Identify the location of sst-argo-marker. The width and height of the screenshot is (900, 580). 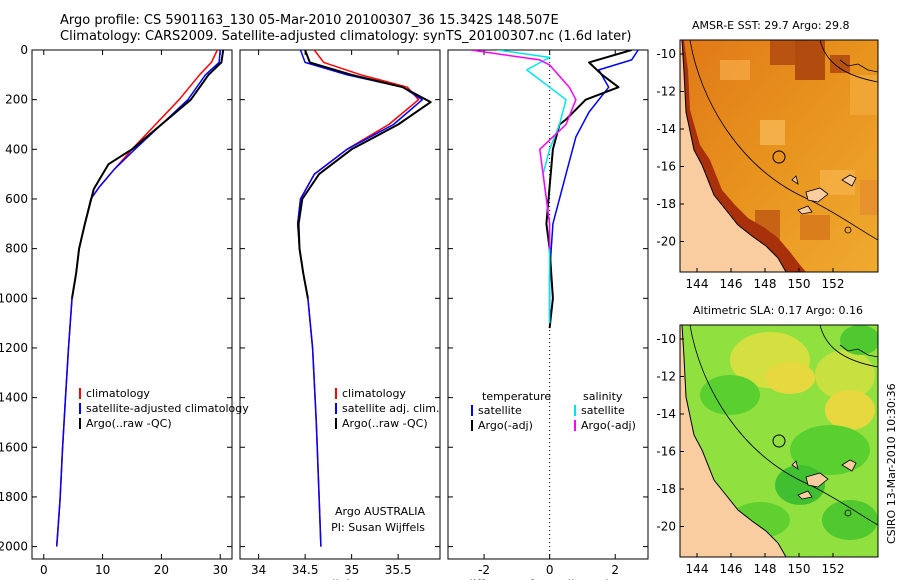
(779, 157).